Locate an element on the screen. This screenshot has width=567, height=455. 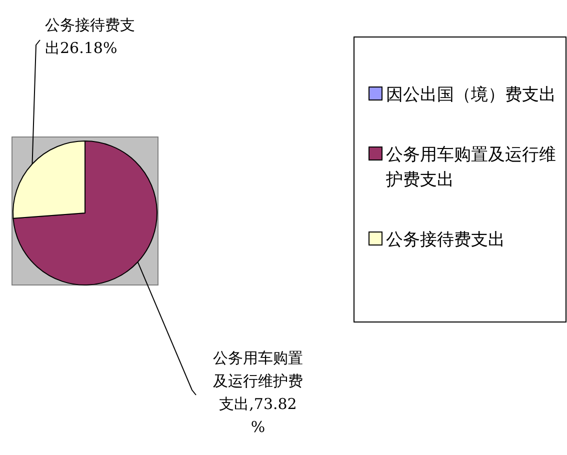
data-label: 公务用车购置及运行维护费支出,73.82% is located at coordinates (258, 392).